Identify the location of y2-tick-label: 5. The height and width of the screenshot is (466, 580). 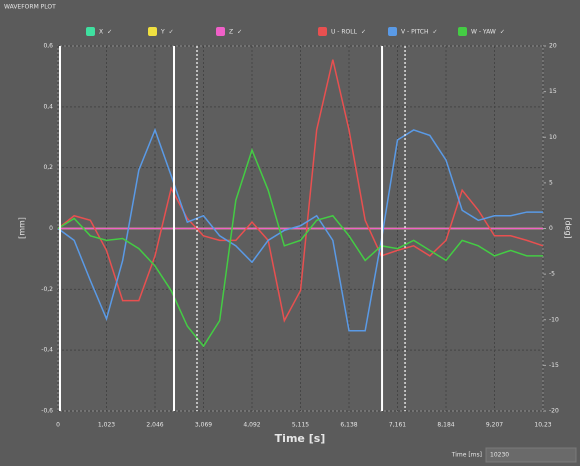
(551, 182).